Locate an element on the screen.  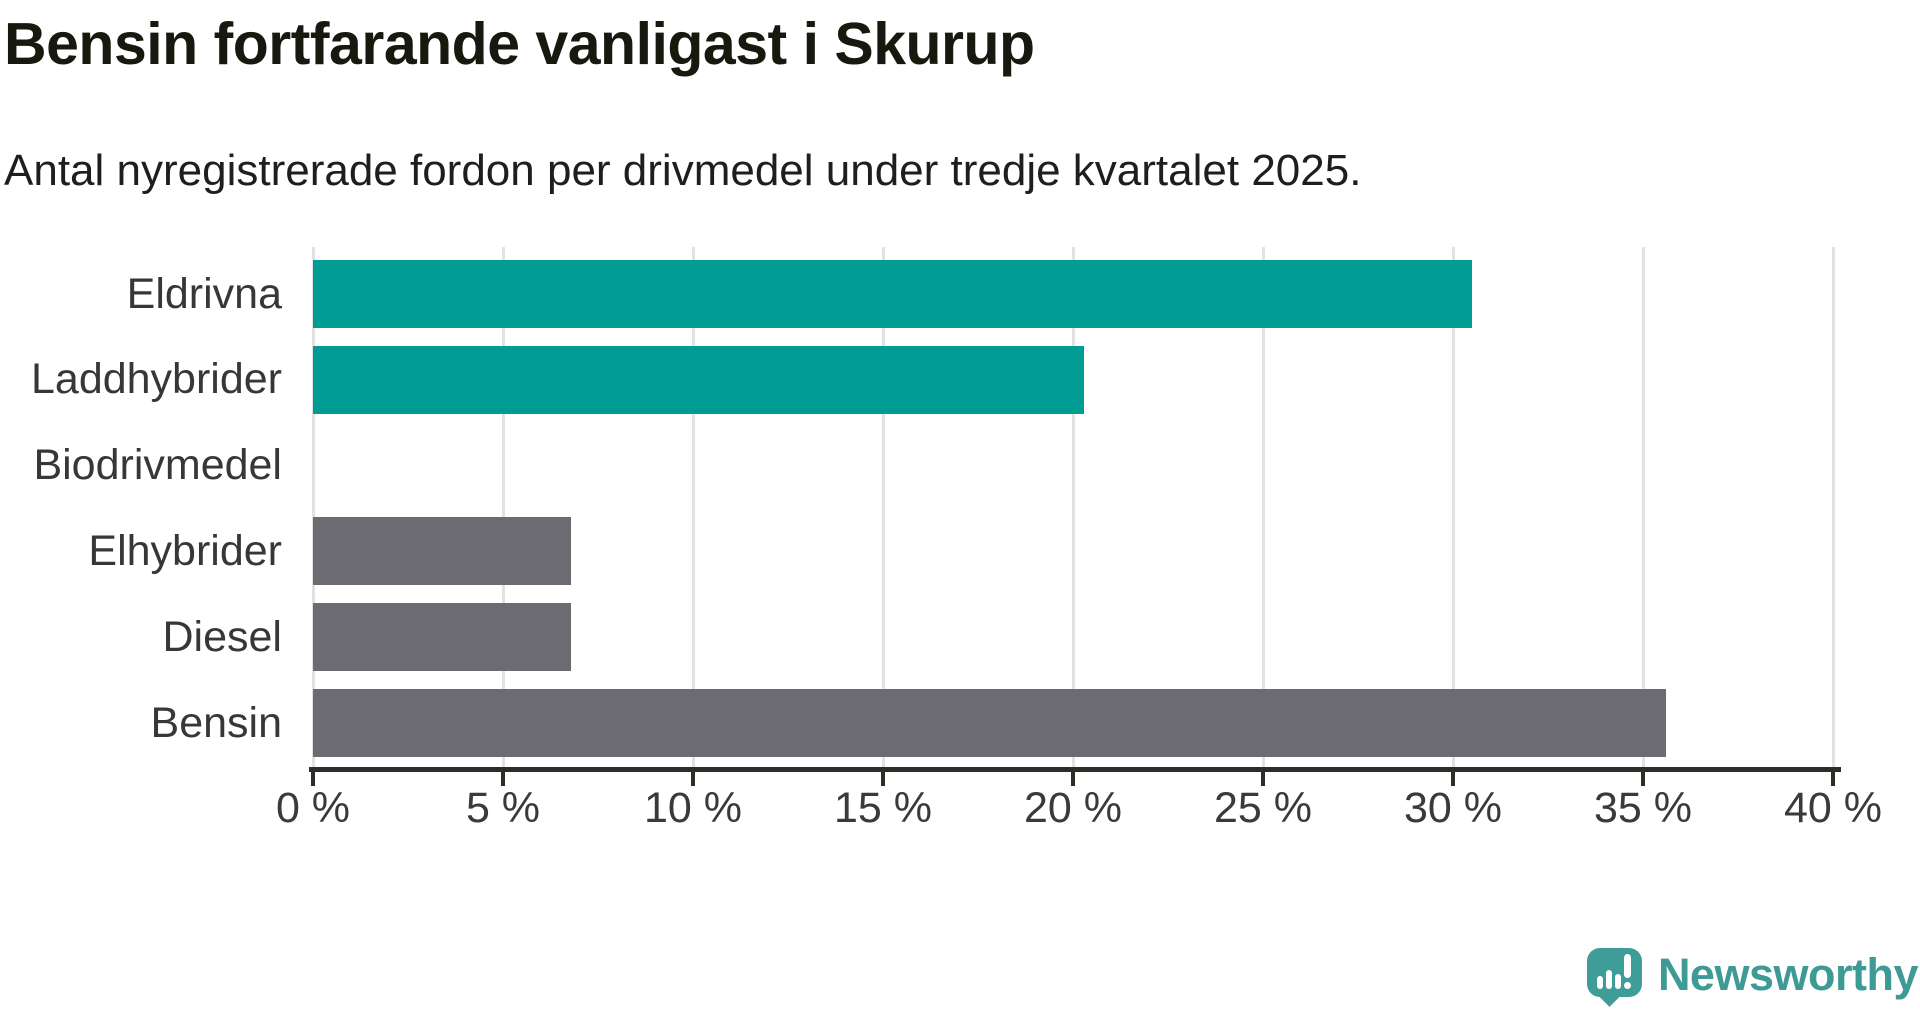
category-label-eldrivna: Eldrivna is located at coordinates (204, 293).